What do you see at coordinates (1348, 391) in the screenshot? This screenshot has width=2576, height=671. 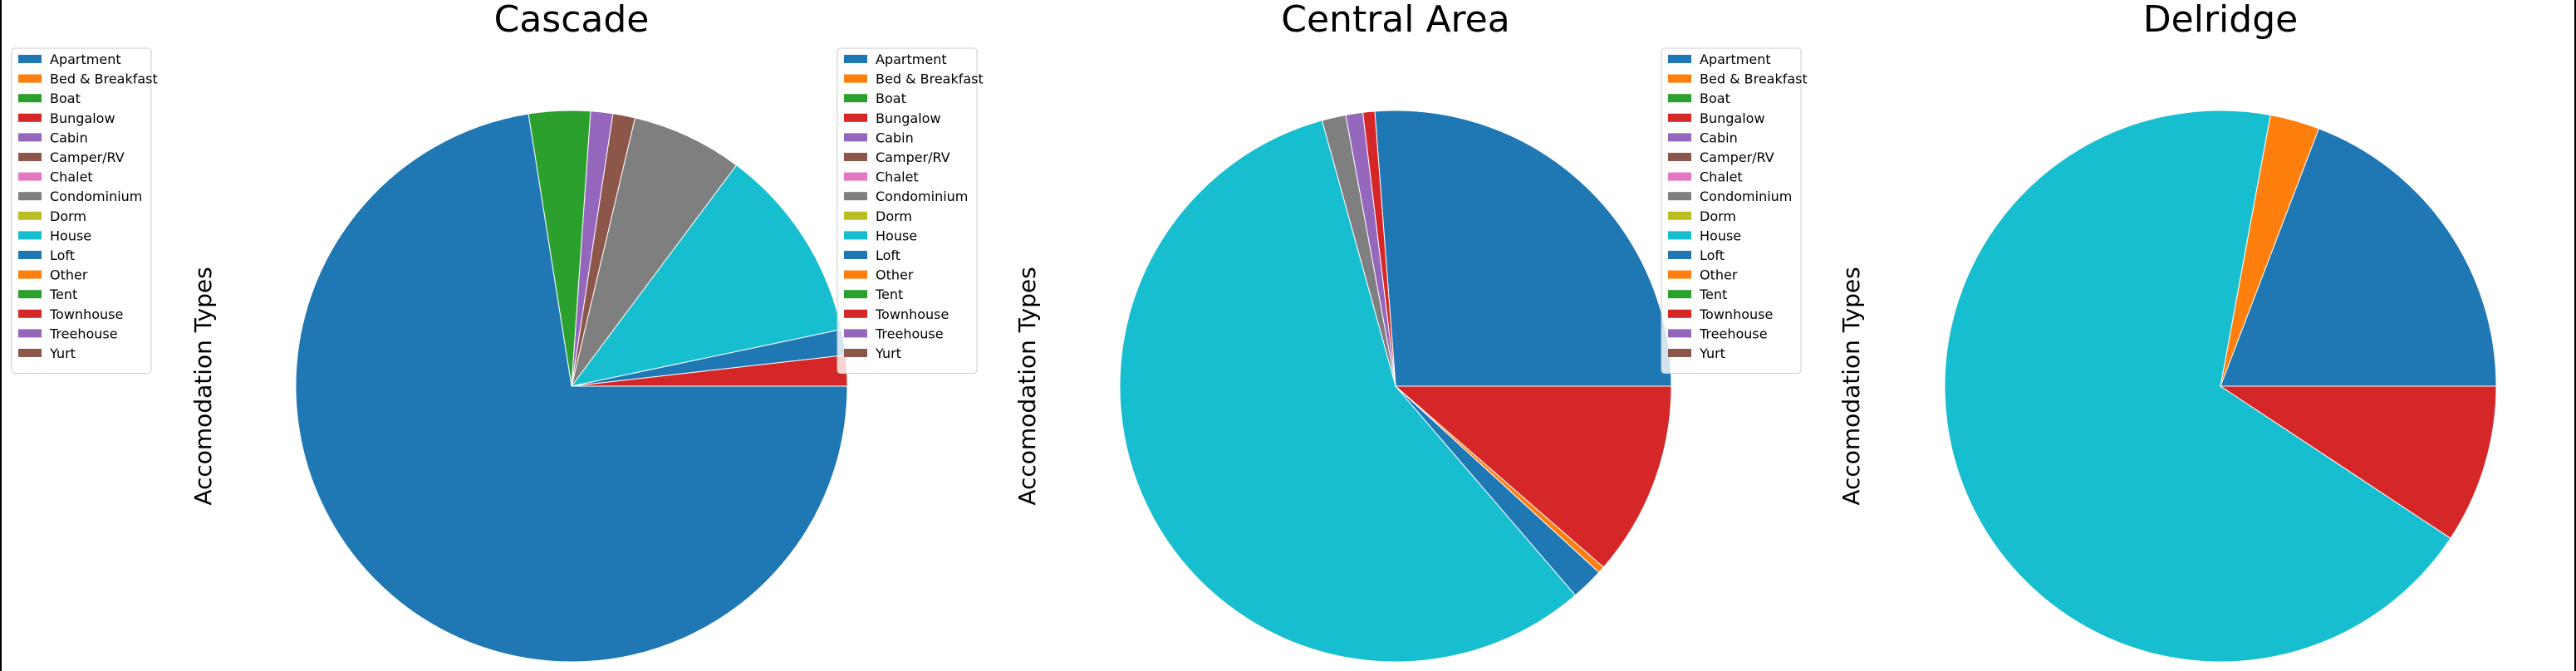 I see `pie-slice-house` at bounding box center [1348, 391].